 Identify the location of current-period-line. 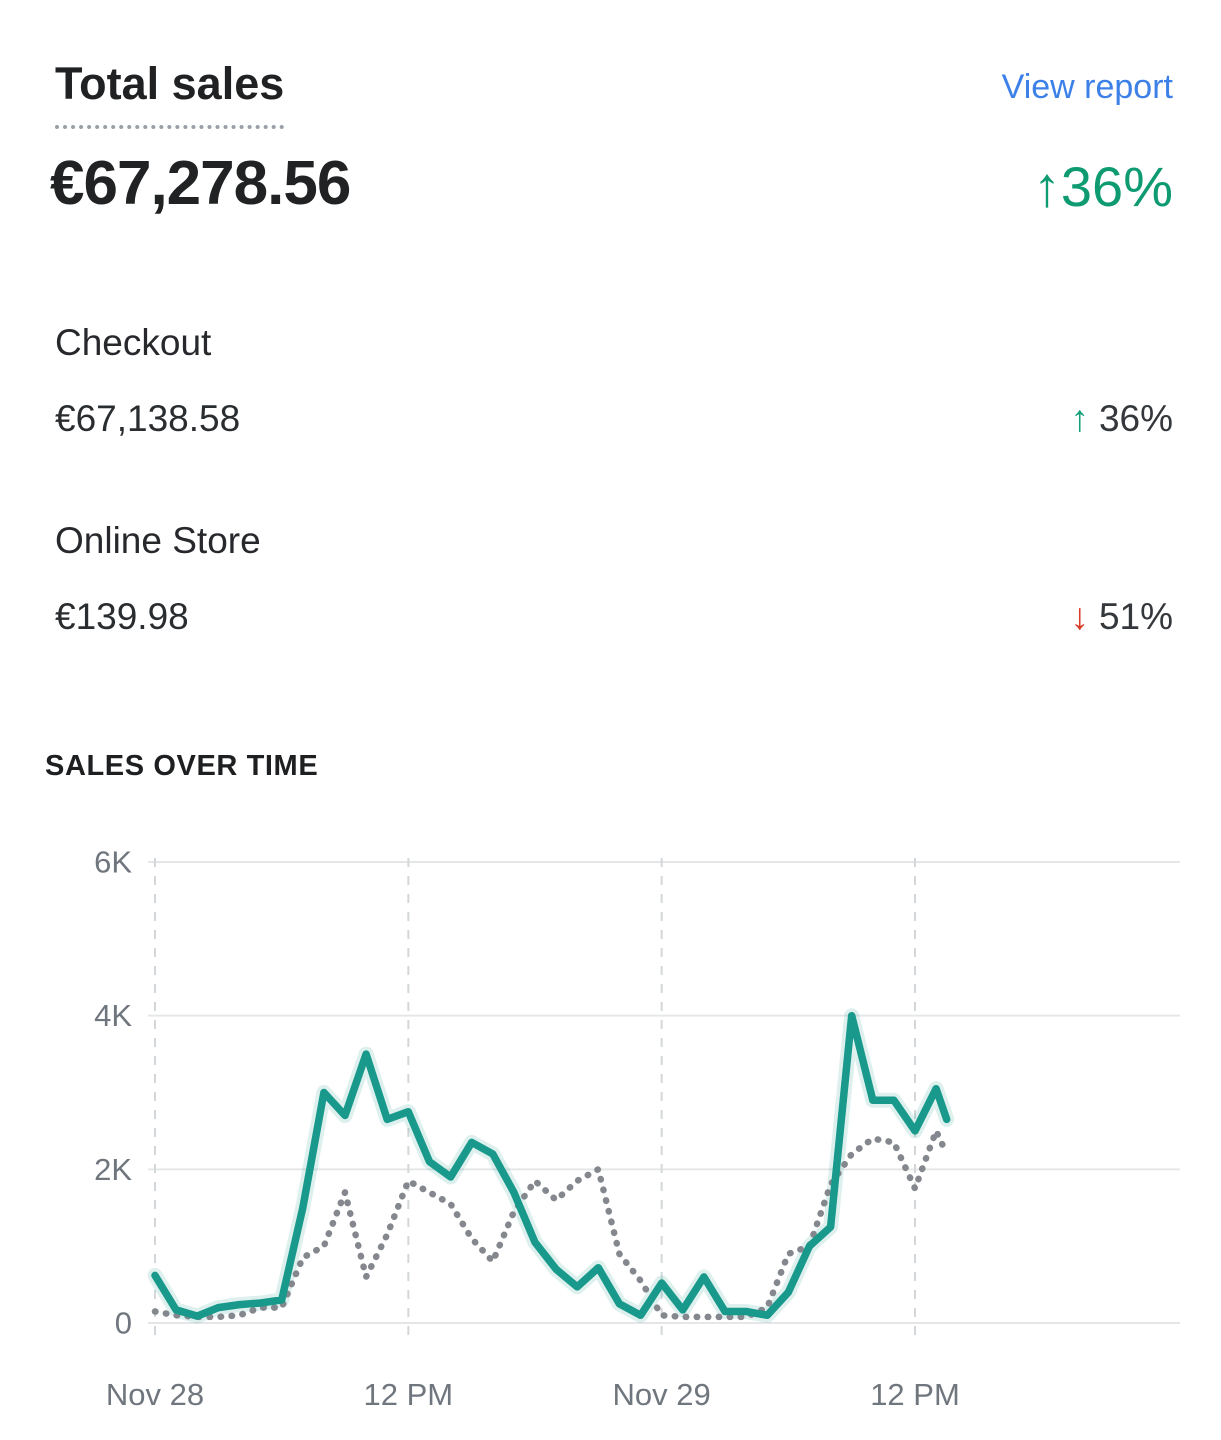
(551, 1165).